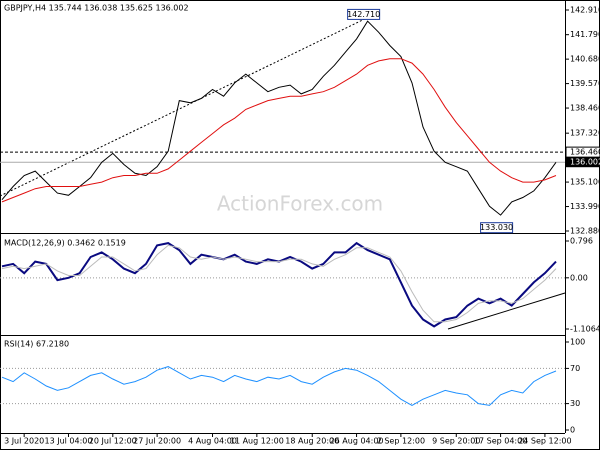 The height and width of the screenshot is (450, 600). What do you see at coordinates (544, 441) in the screenshot?
I see `x-tick-label: 24 Sep 12:00` at bounding box center [544, 441].